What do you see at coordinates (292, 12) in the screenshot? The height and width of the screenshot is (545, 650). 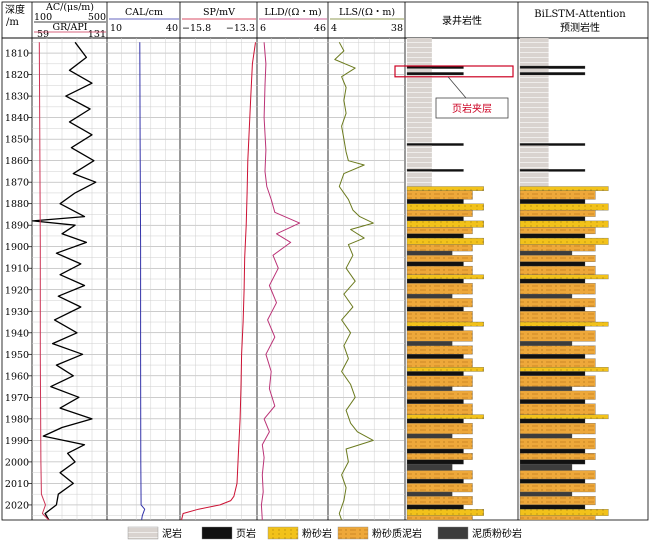 I see `lld-curve-label: LLD/(Ω・m)` at bounding box center [292, 12].